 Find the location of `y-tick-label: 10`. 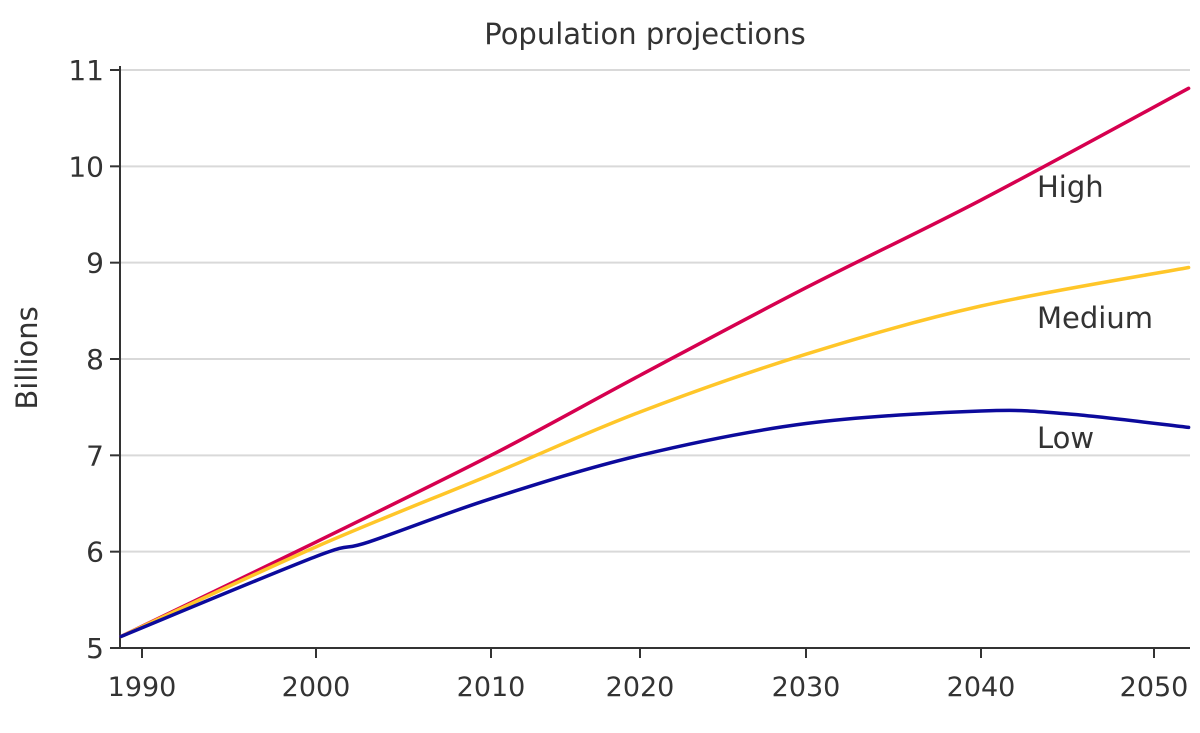

y-tick-label: 10 is located at coordinates (86, 166).